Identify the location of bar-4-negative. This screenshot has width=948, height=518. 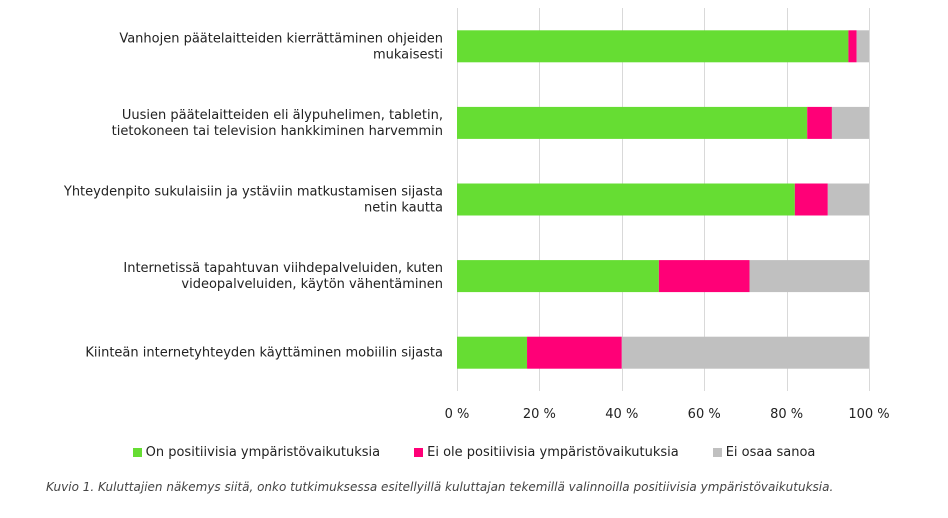
(704, 276).